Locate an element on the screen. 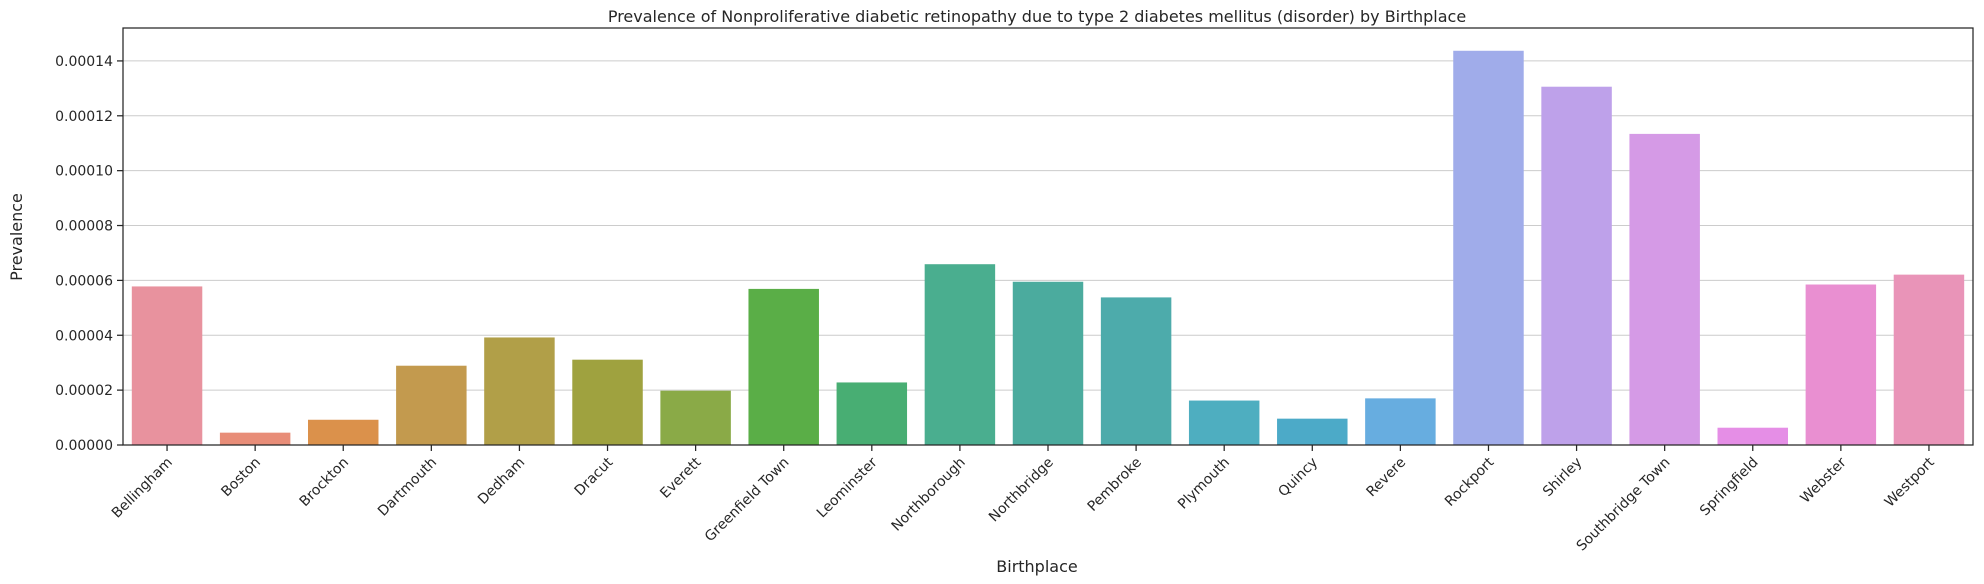  x-tick-label: Boston is located at coordinates (241, 478).